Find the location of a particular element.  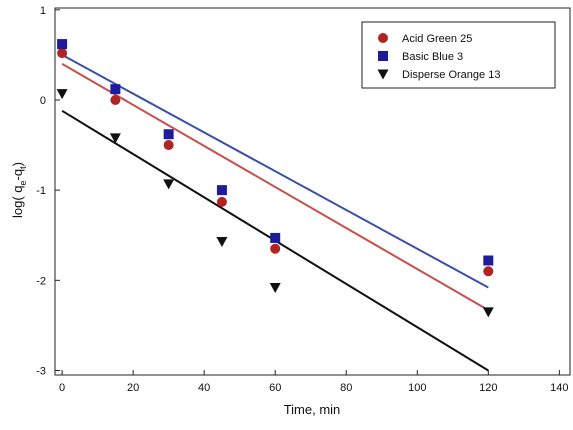

x-tick-label: 0 is located at coordinates (62, 388).